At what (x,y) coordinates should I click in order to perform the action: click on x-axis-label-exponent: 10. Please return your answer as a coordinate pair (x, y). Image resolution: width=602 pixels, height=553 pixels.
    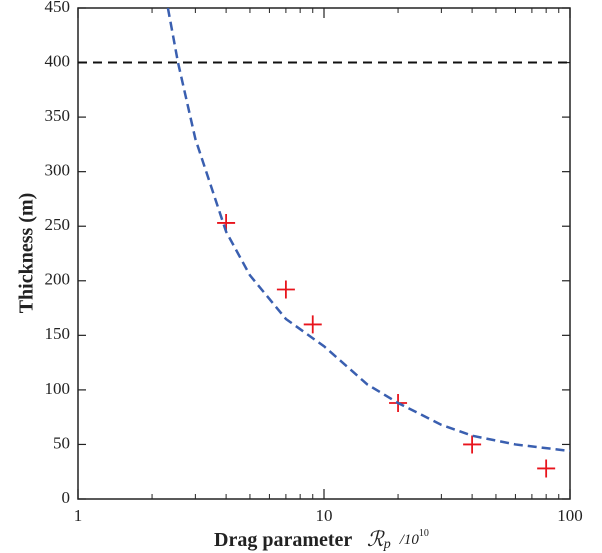
    Looking at the image, I should click on (424, 533).